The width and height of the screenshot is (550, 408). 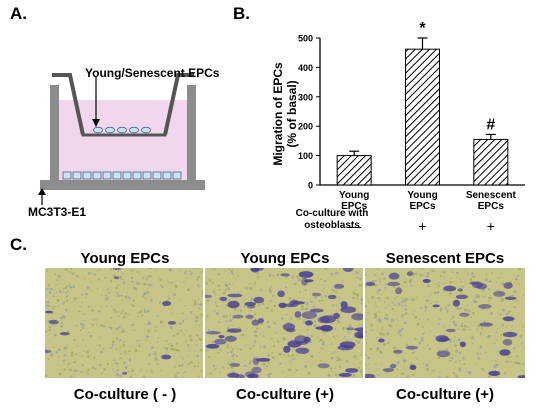 What do you see at coordinates (96, 123) in the screenshot?
I see `epc-arrowhead` at bounding box center [96, 123].